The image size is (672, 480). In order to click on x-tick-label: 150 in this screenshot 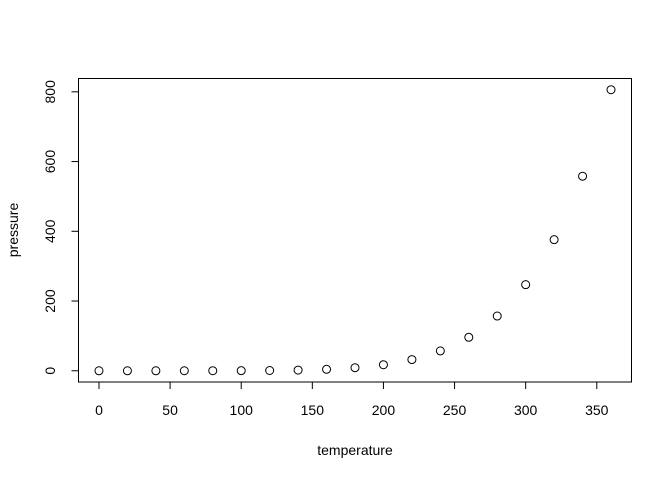, I will do `click(313, 410)`.